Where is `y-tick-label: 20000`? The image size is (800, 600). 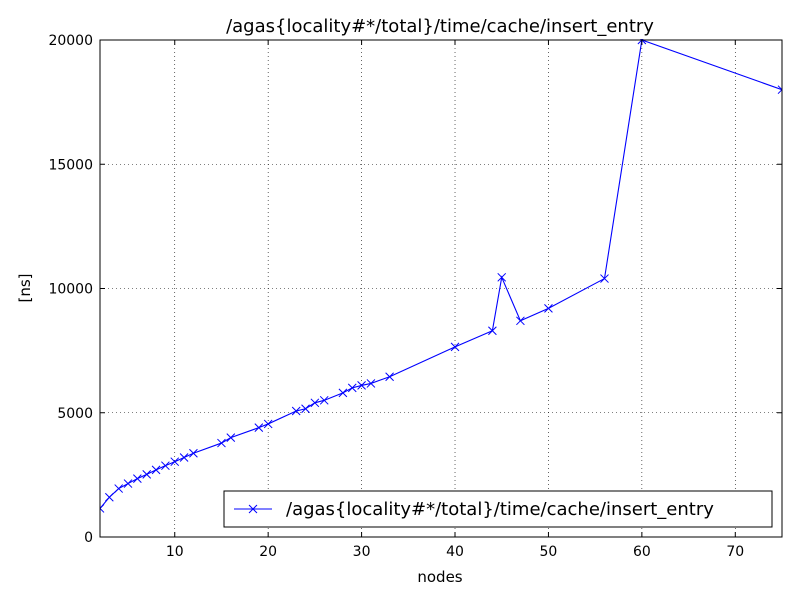
y-tick-label: 20000 is located at coordinates (70, 41).